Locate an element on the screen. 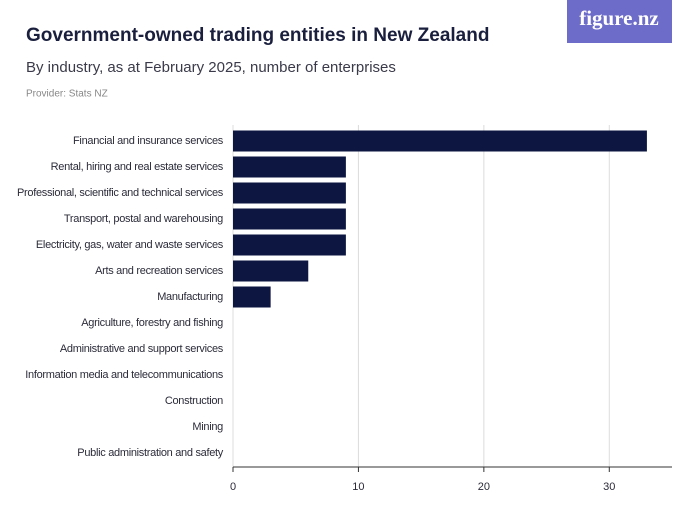  provider: Provider: Stats NZ is located at coordinates (67, 94).